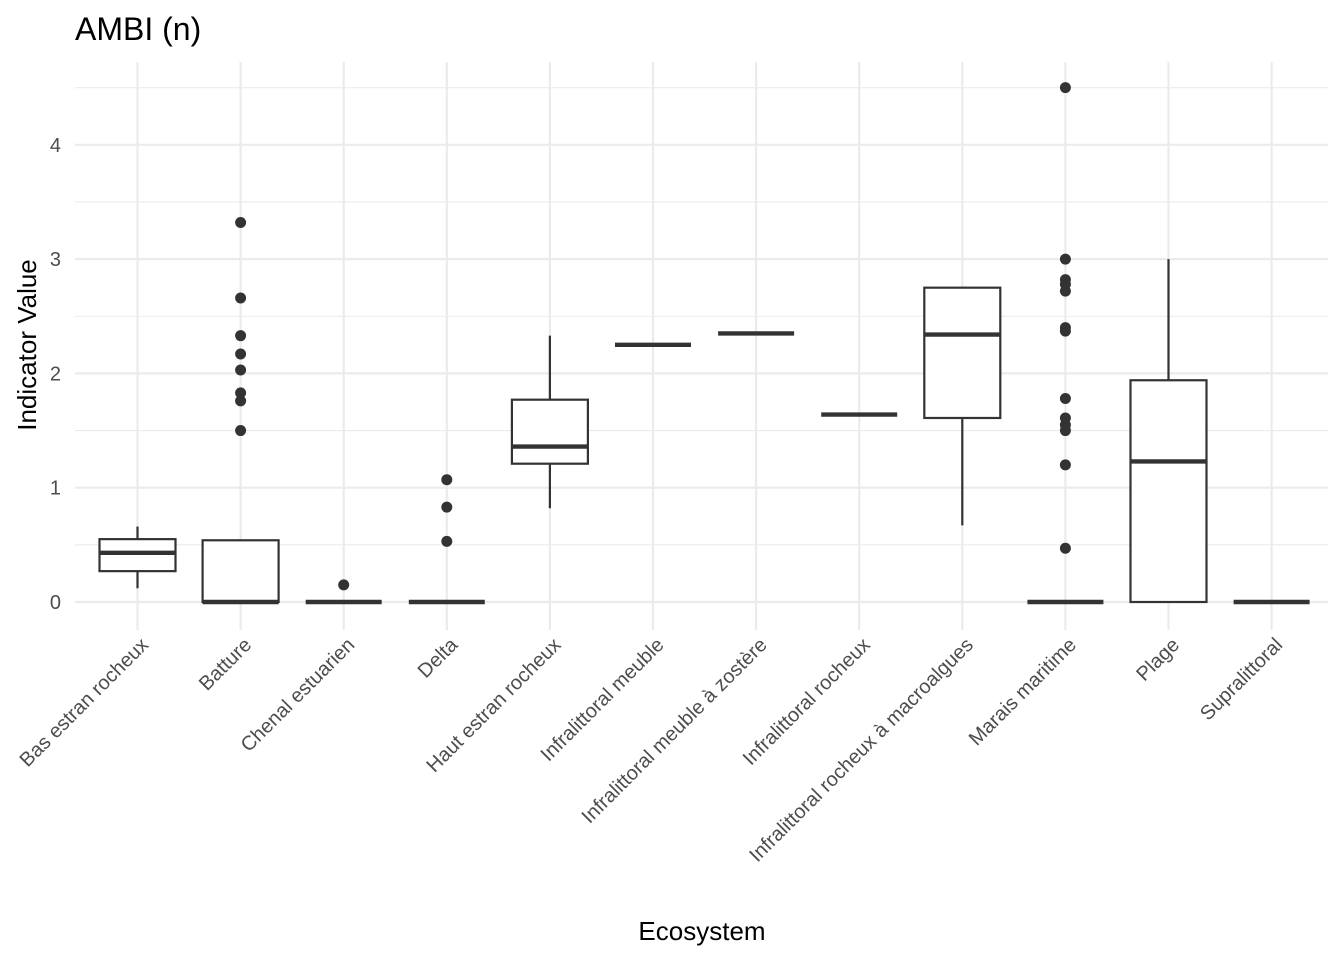 The height and width of the screenshot is (960, 1344). Describe the element at coordinates (861, 750) in the screenshot. I see `x-tick-label: Infralittoral rocheux à macroalgues` at that location.